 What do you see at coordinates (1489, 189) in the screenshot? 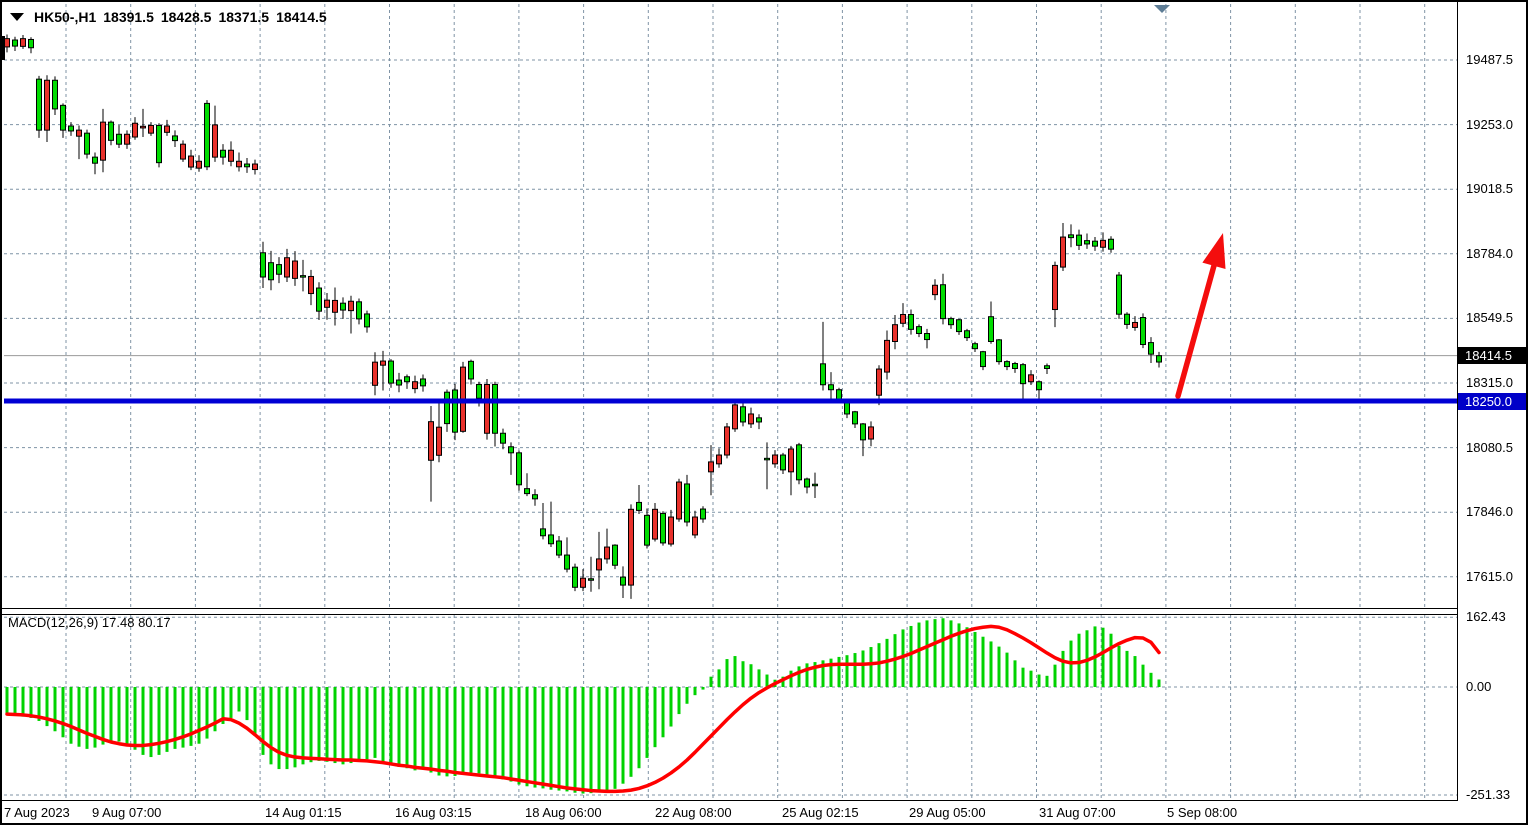
I see `price-axis-label: 19018.5` at bounding box center [1489, 189].